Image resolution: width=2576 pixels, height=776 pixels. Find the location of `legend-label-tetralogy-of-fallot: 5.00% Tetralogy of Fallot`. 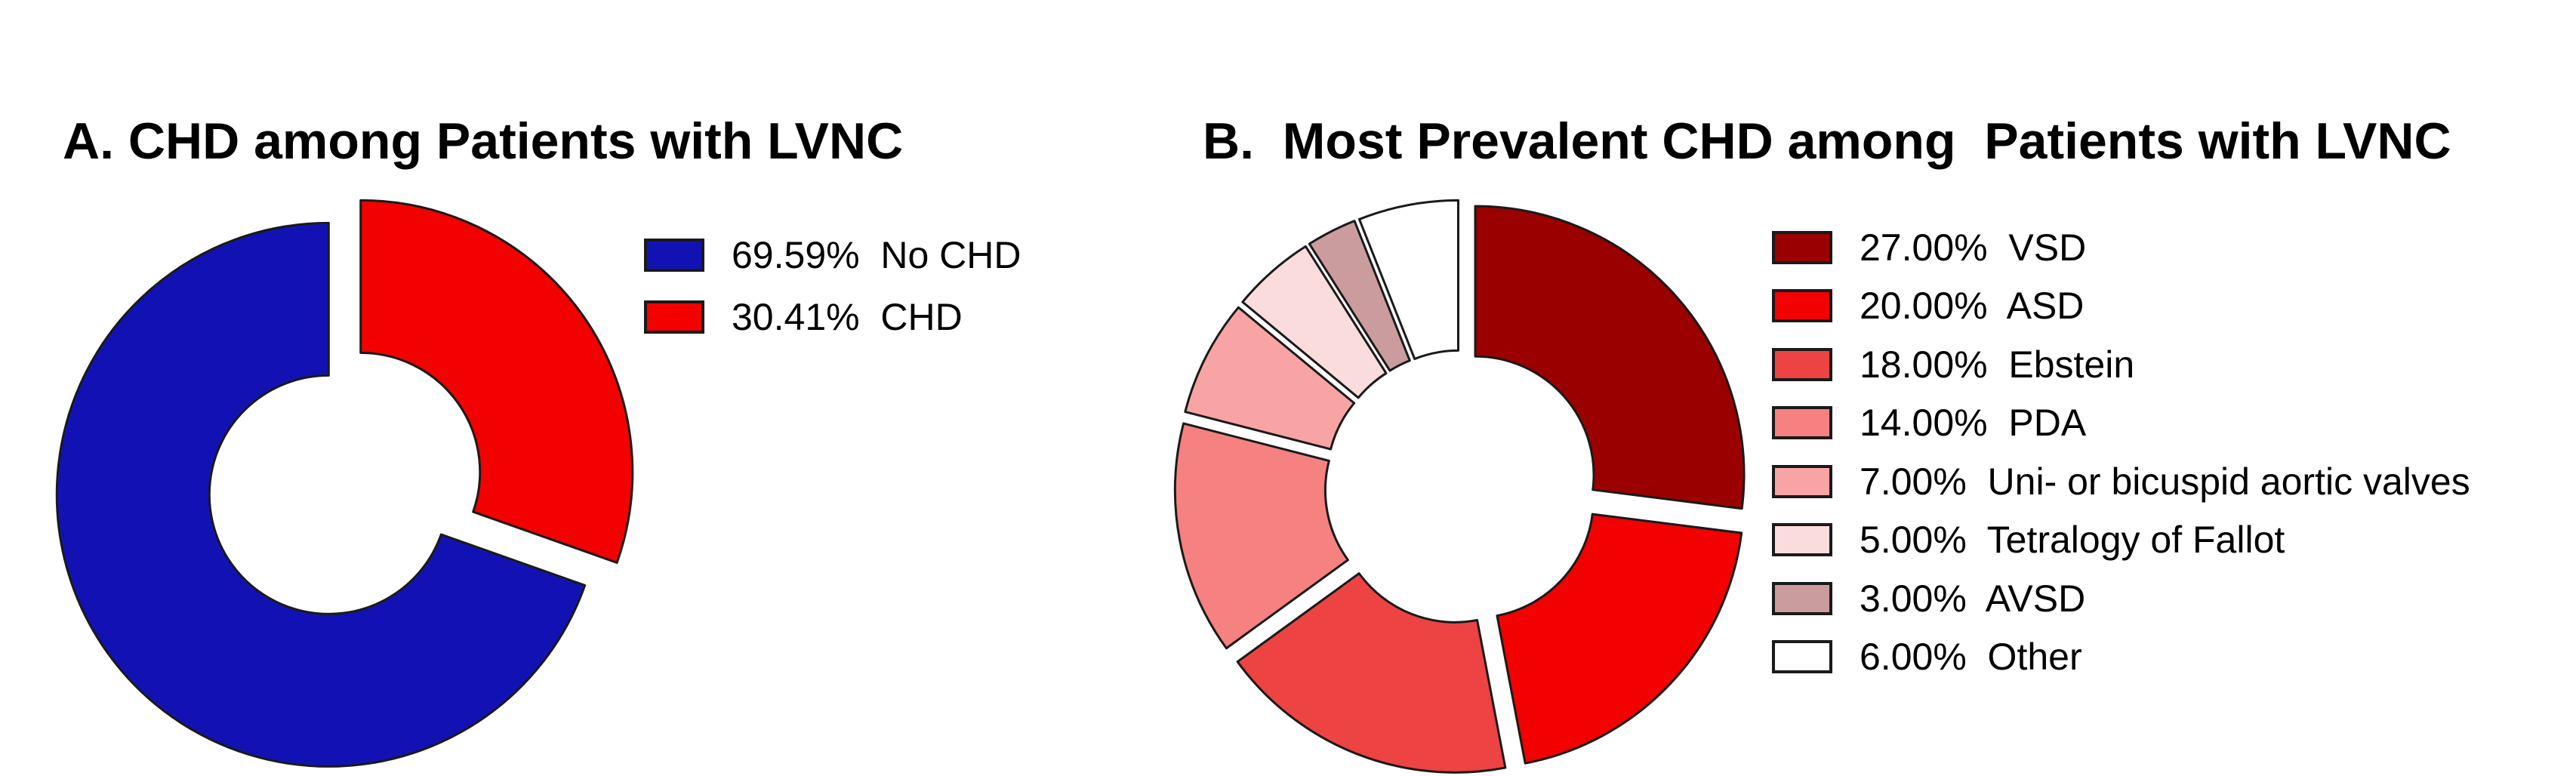

legend-label-tetralogy-of-fallot: 5.00% Tetralogy of Fallot is located at coordinates (2072, 540).